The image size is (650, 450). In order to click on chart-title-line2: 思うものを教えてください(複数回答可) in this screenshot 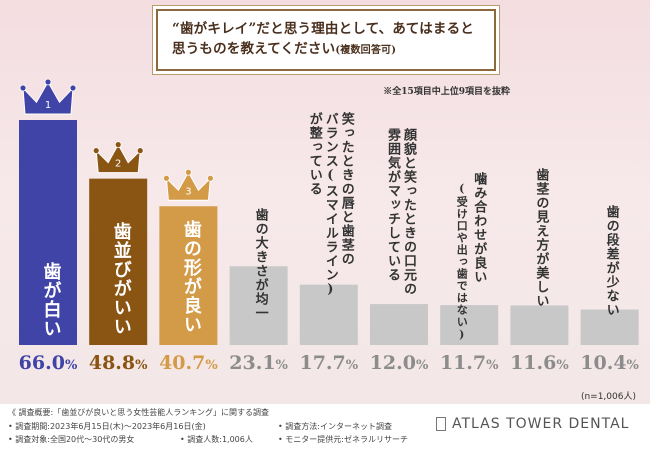, I will do `click(333, 50)`.